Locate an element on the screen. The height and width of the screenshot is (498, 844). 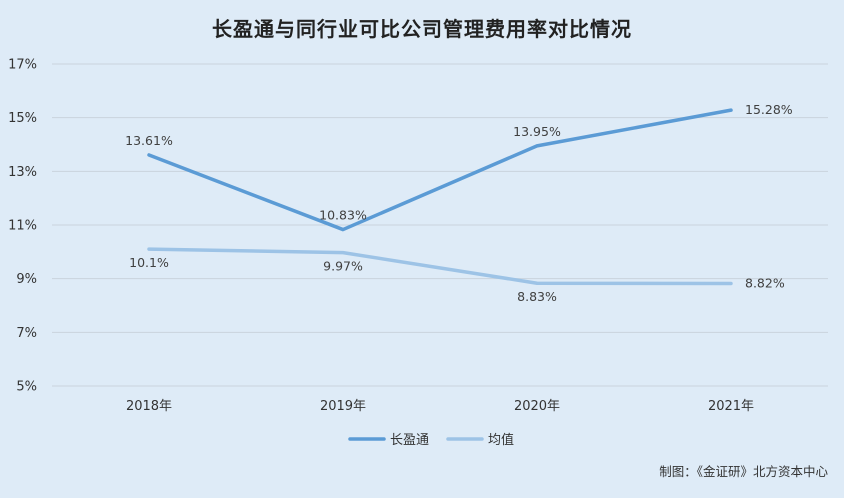
x-tick-label: 2020年 is located at coordinates (537, 406).